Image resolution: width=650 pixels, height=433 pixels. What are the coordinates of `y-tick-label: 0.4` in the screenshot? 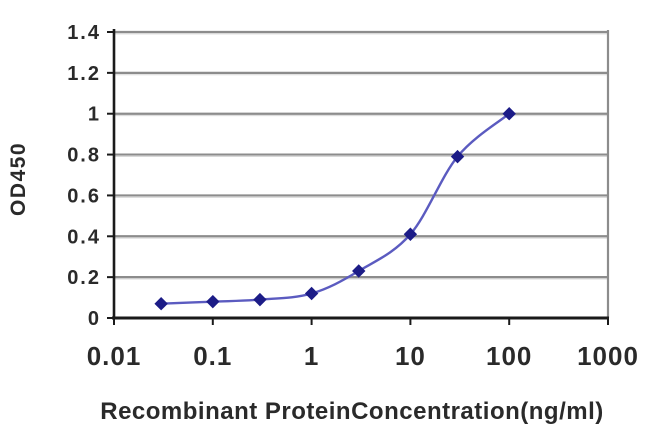 It's located at (84, 237).